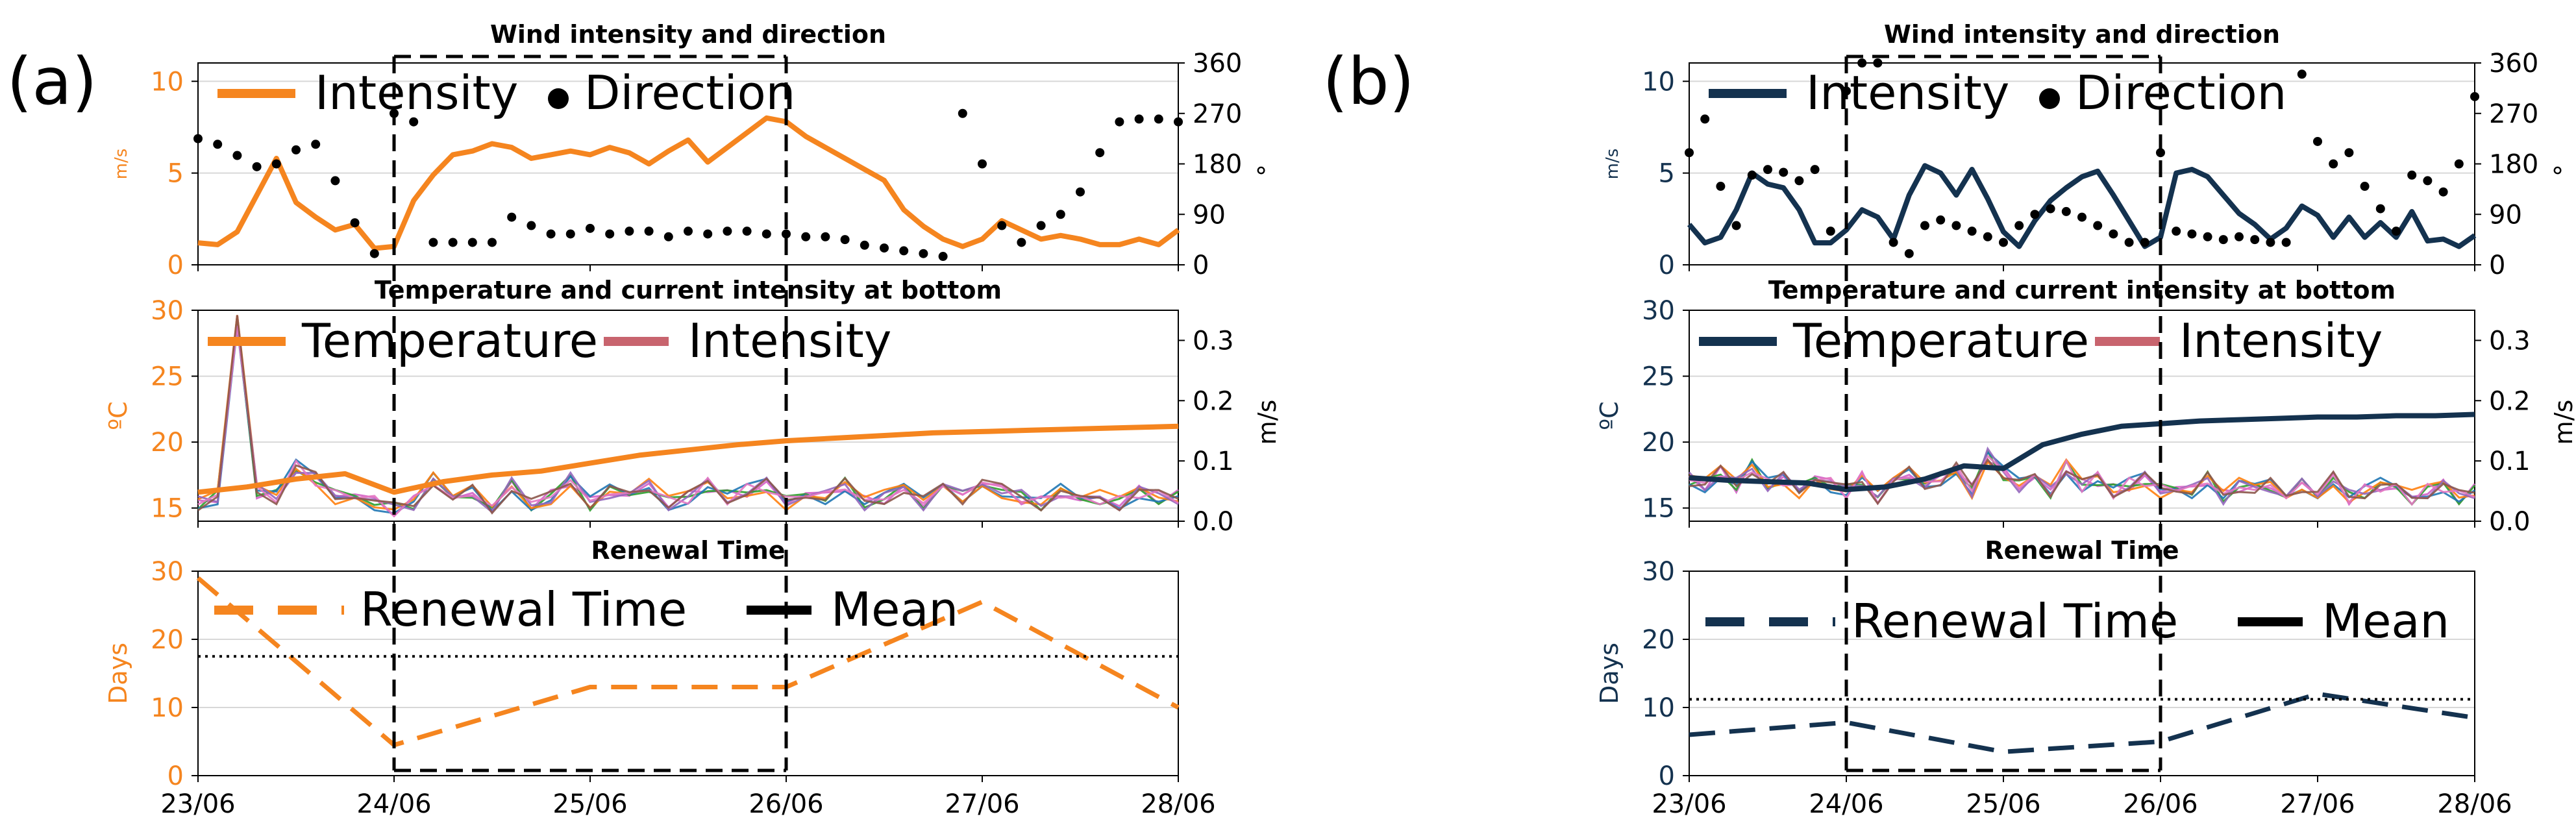  What do you see at coordinates (2562, 422) in the screenshot?
I see `y2-axis-label: m/s` at bounding box center [2562, 422].